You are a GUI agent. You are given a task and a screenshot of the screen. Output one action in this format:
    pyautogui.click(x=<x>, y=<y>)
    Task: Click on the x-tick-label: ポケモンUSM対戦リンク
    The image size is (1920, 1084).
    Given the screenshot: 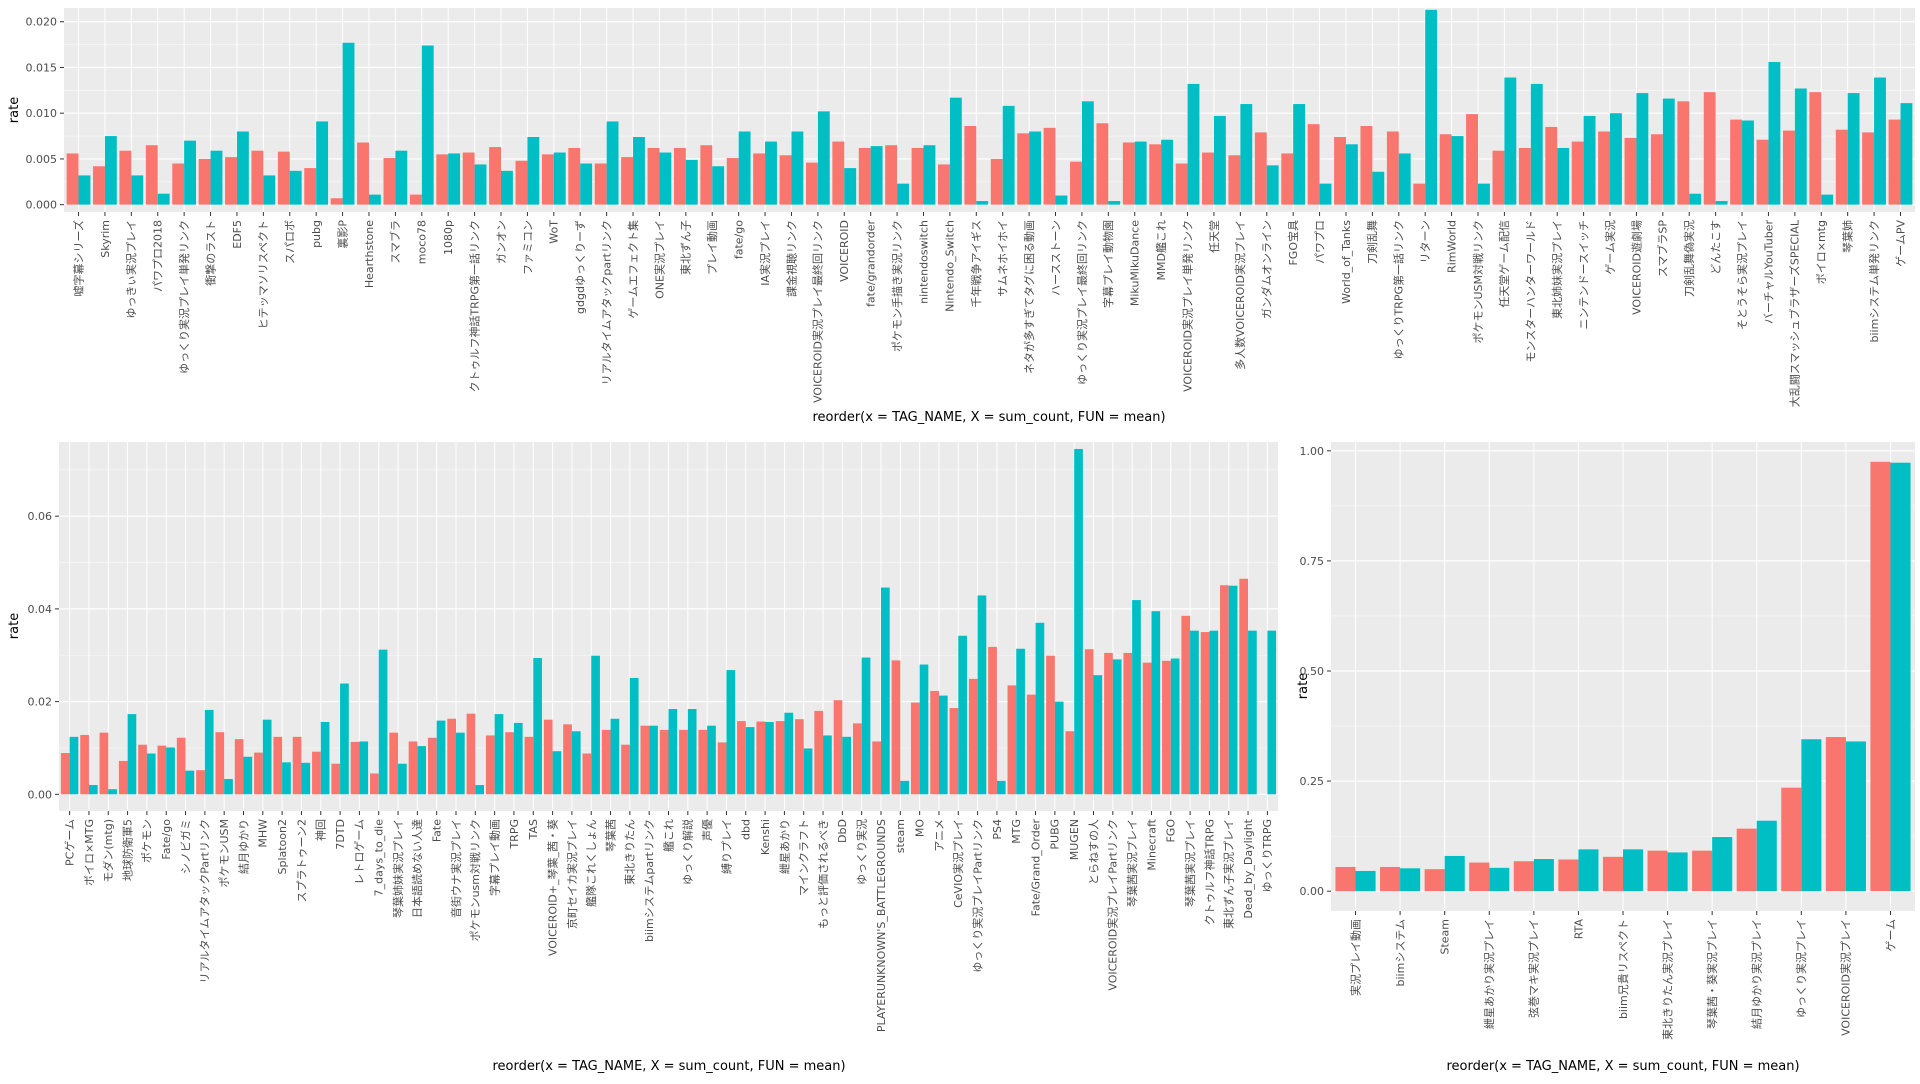 What is the action you would take?
    pyautogui.click(x=1478, y=282)
    